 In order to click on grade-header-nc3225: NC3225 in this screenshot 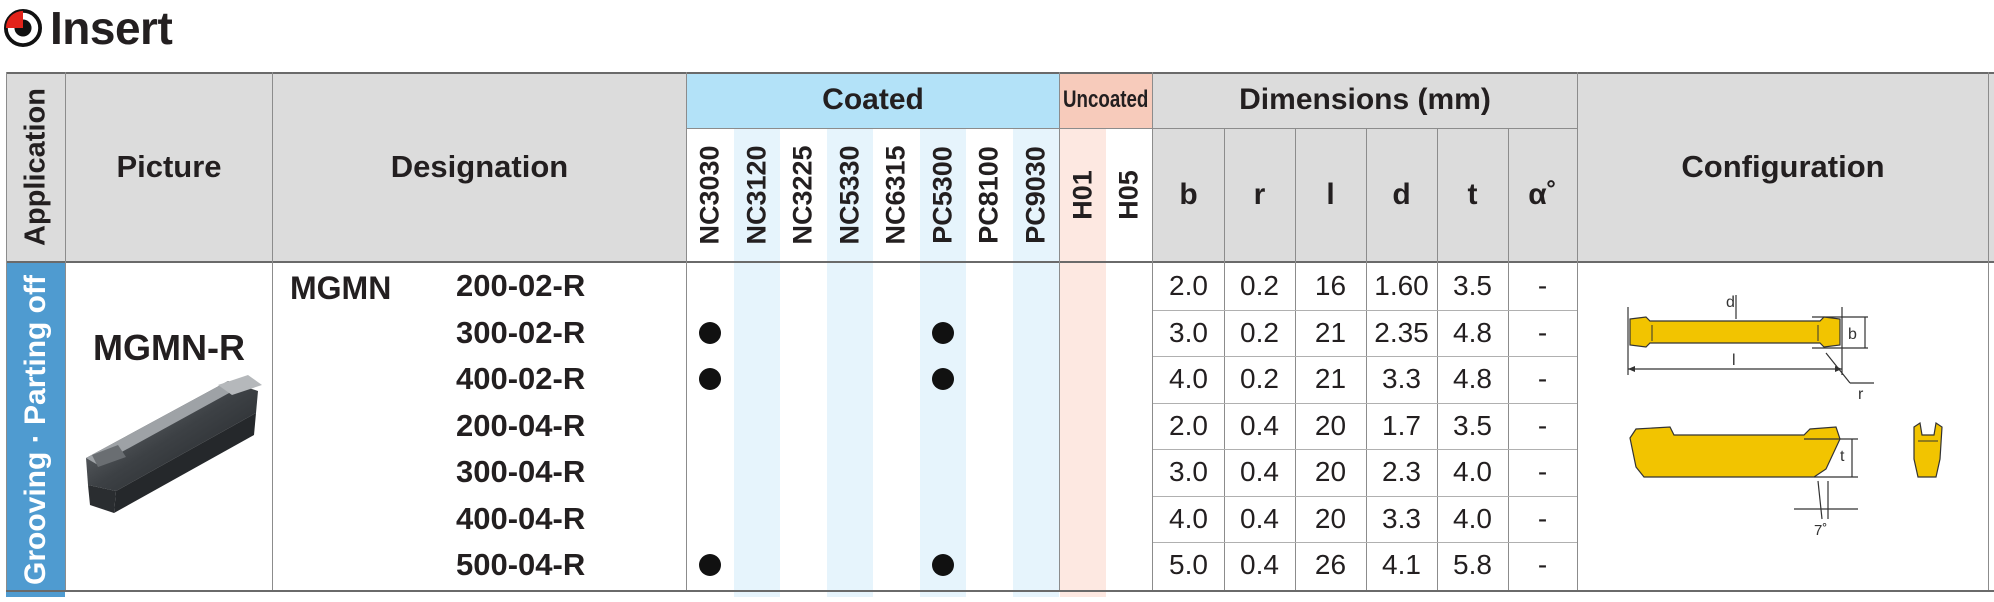, I will do `click(802, 195)`.